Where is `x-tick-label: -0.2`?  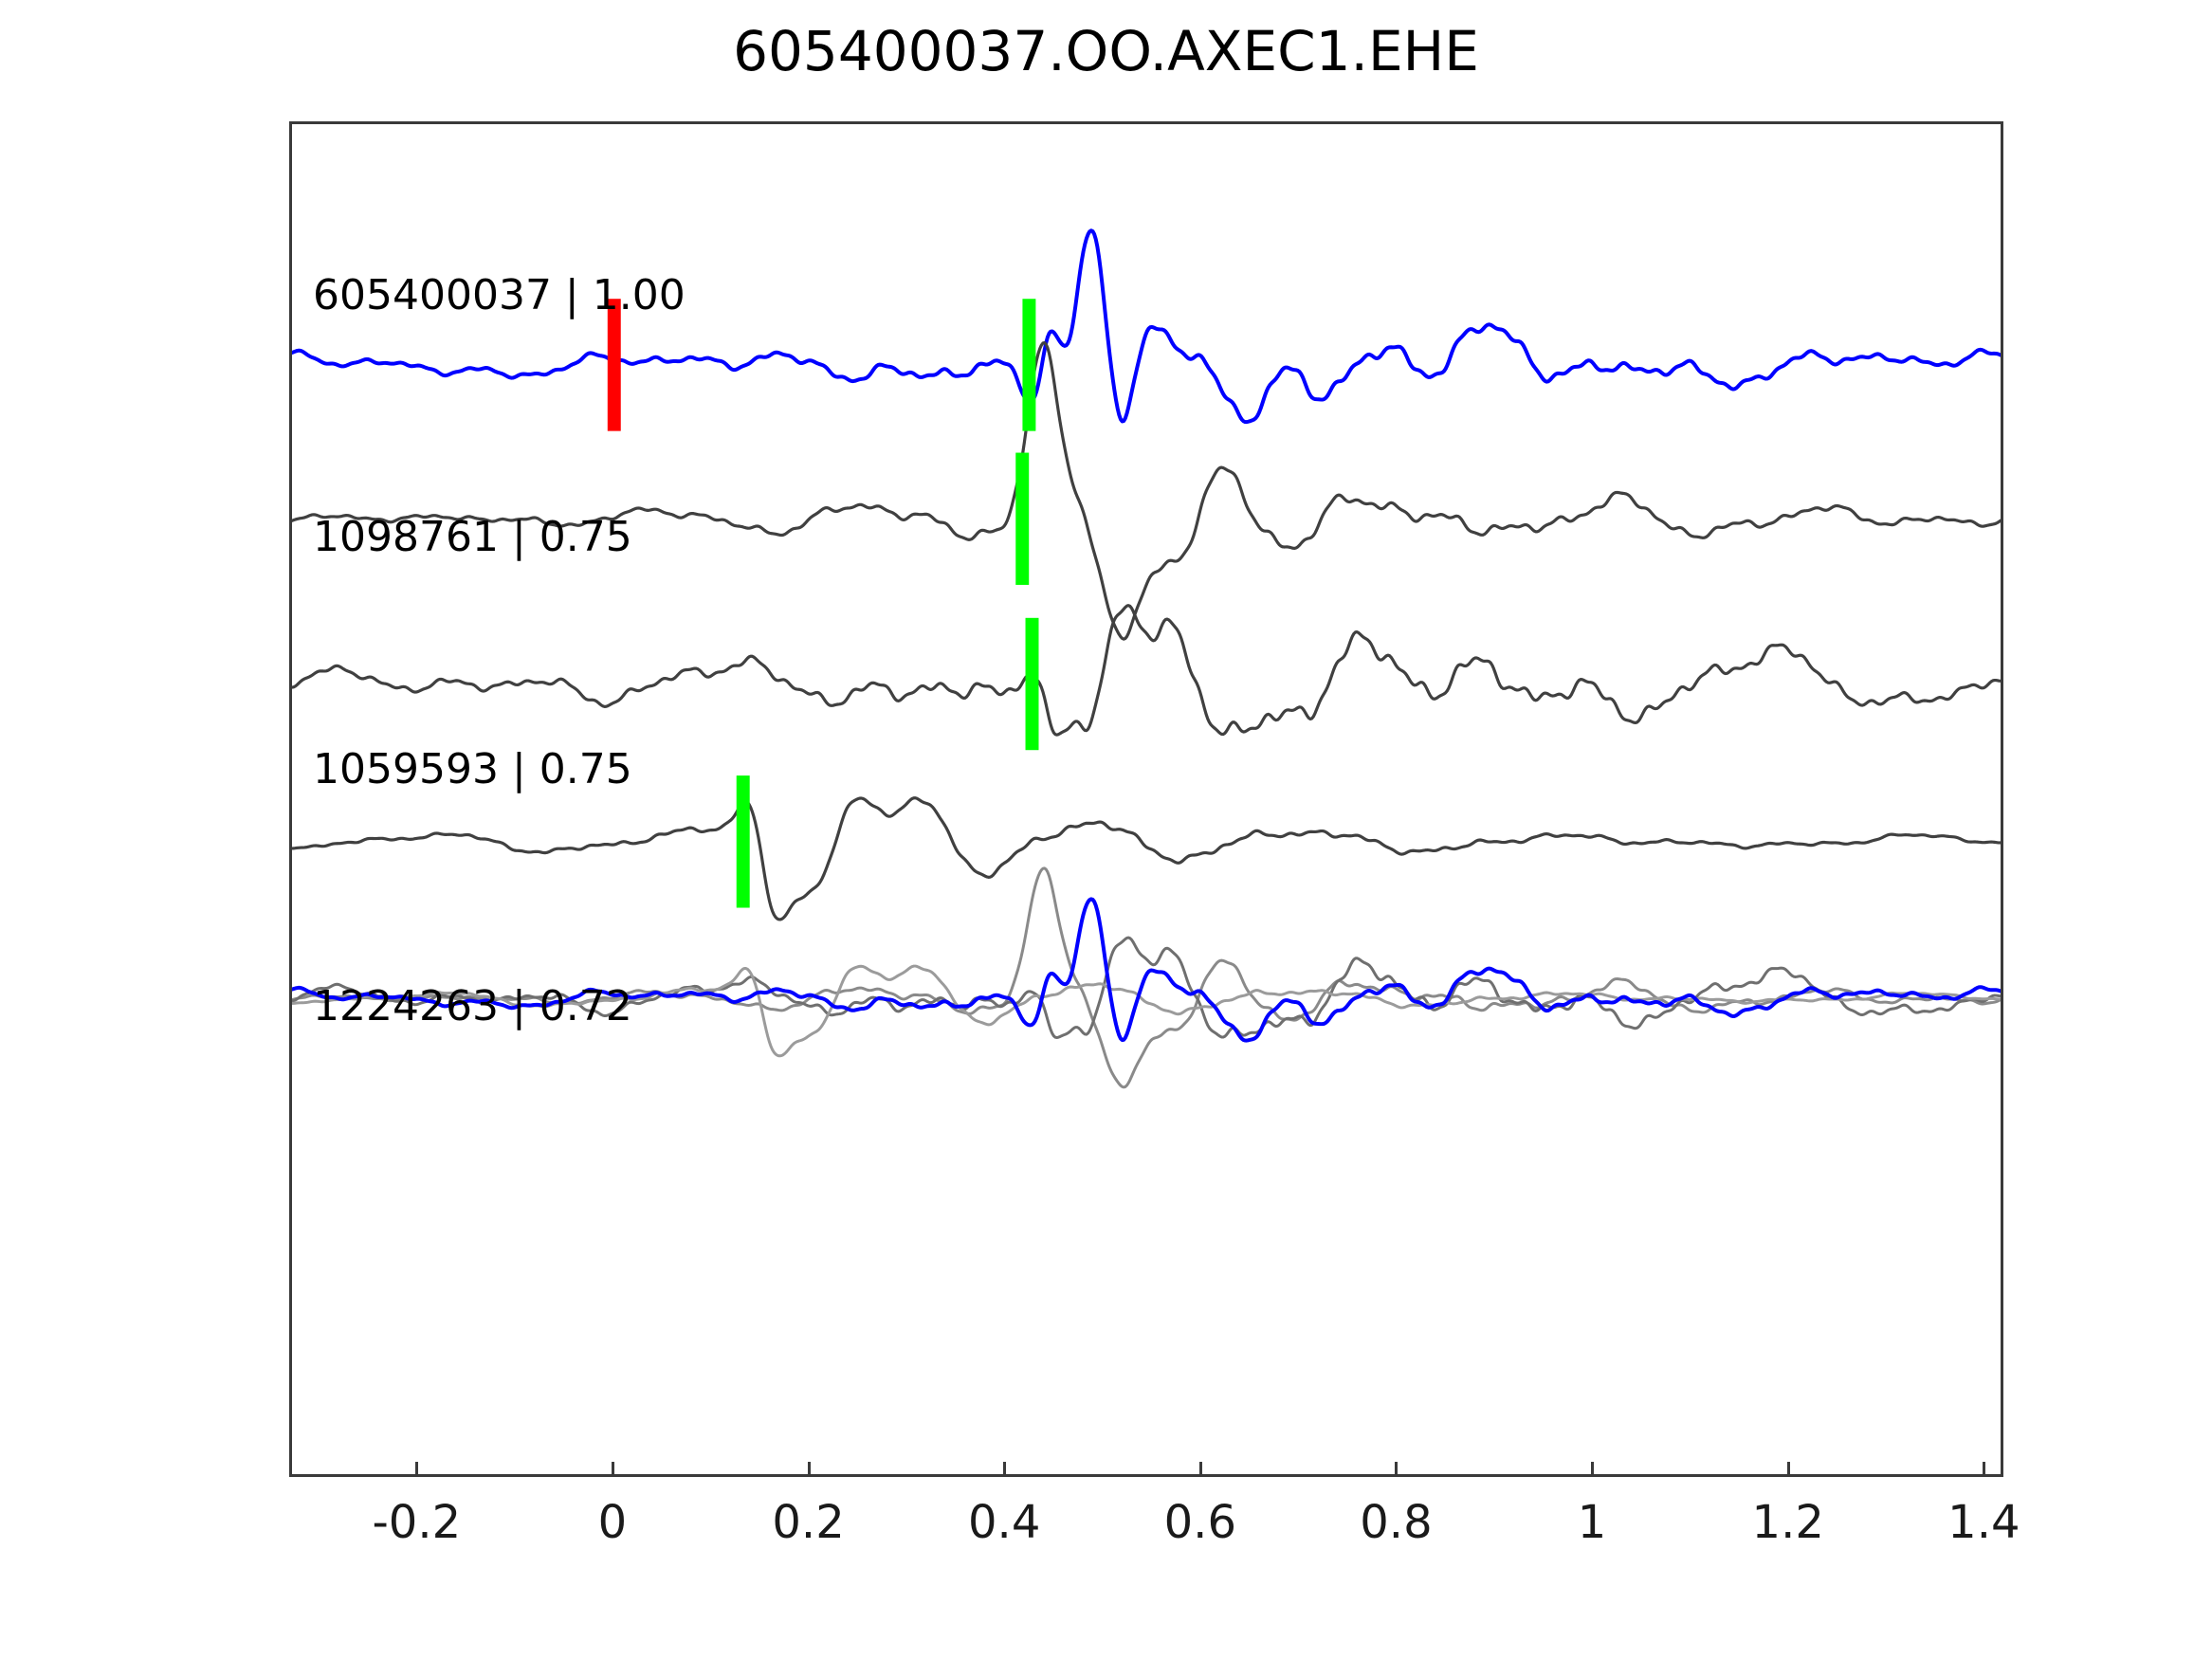
x-tick-label: -0.2 is located at coordinates (417, 1522).